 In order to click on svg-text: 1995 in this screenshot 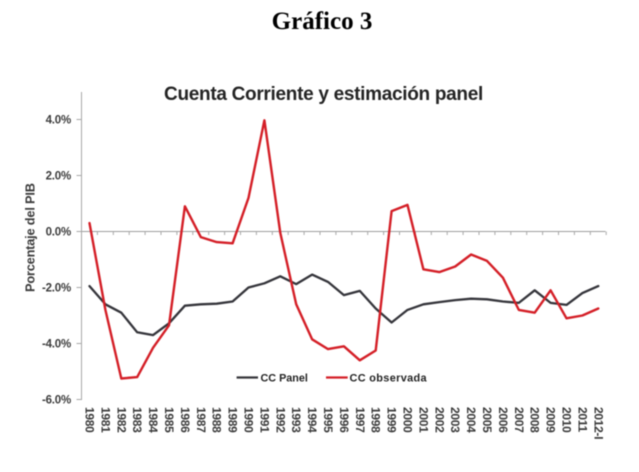, I will do `click(328, 420)`.